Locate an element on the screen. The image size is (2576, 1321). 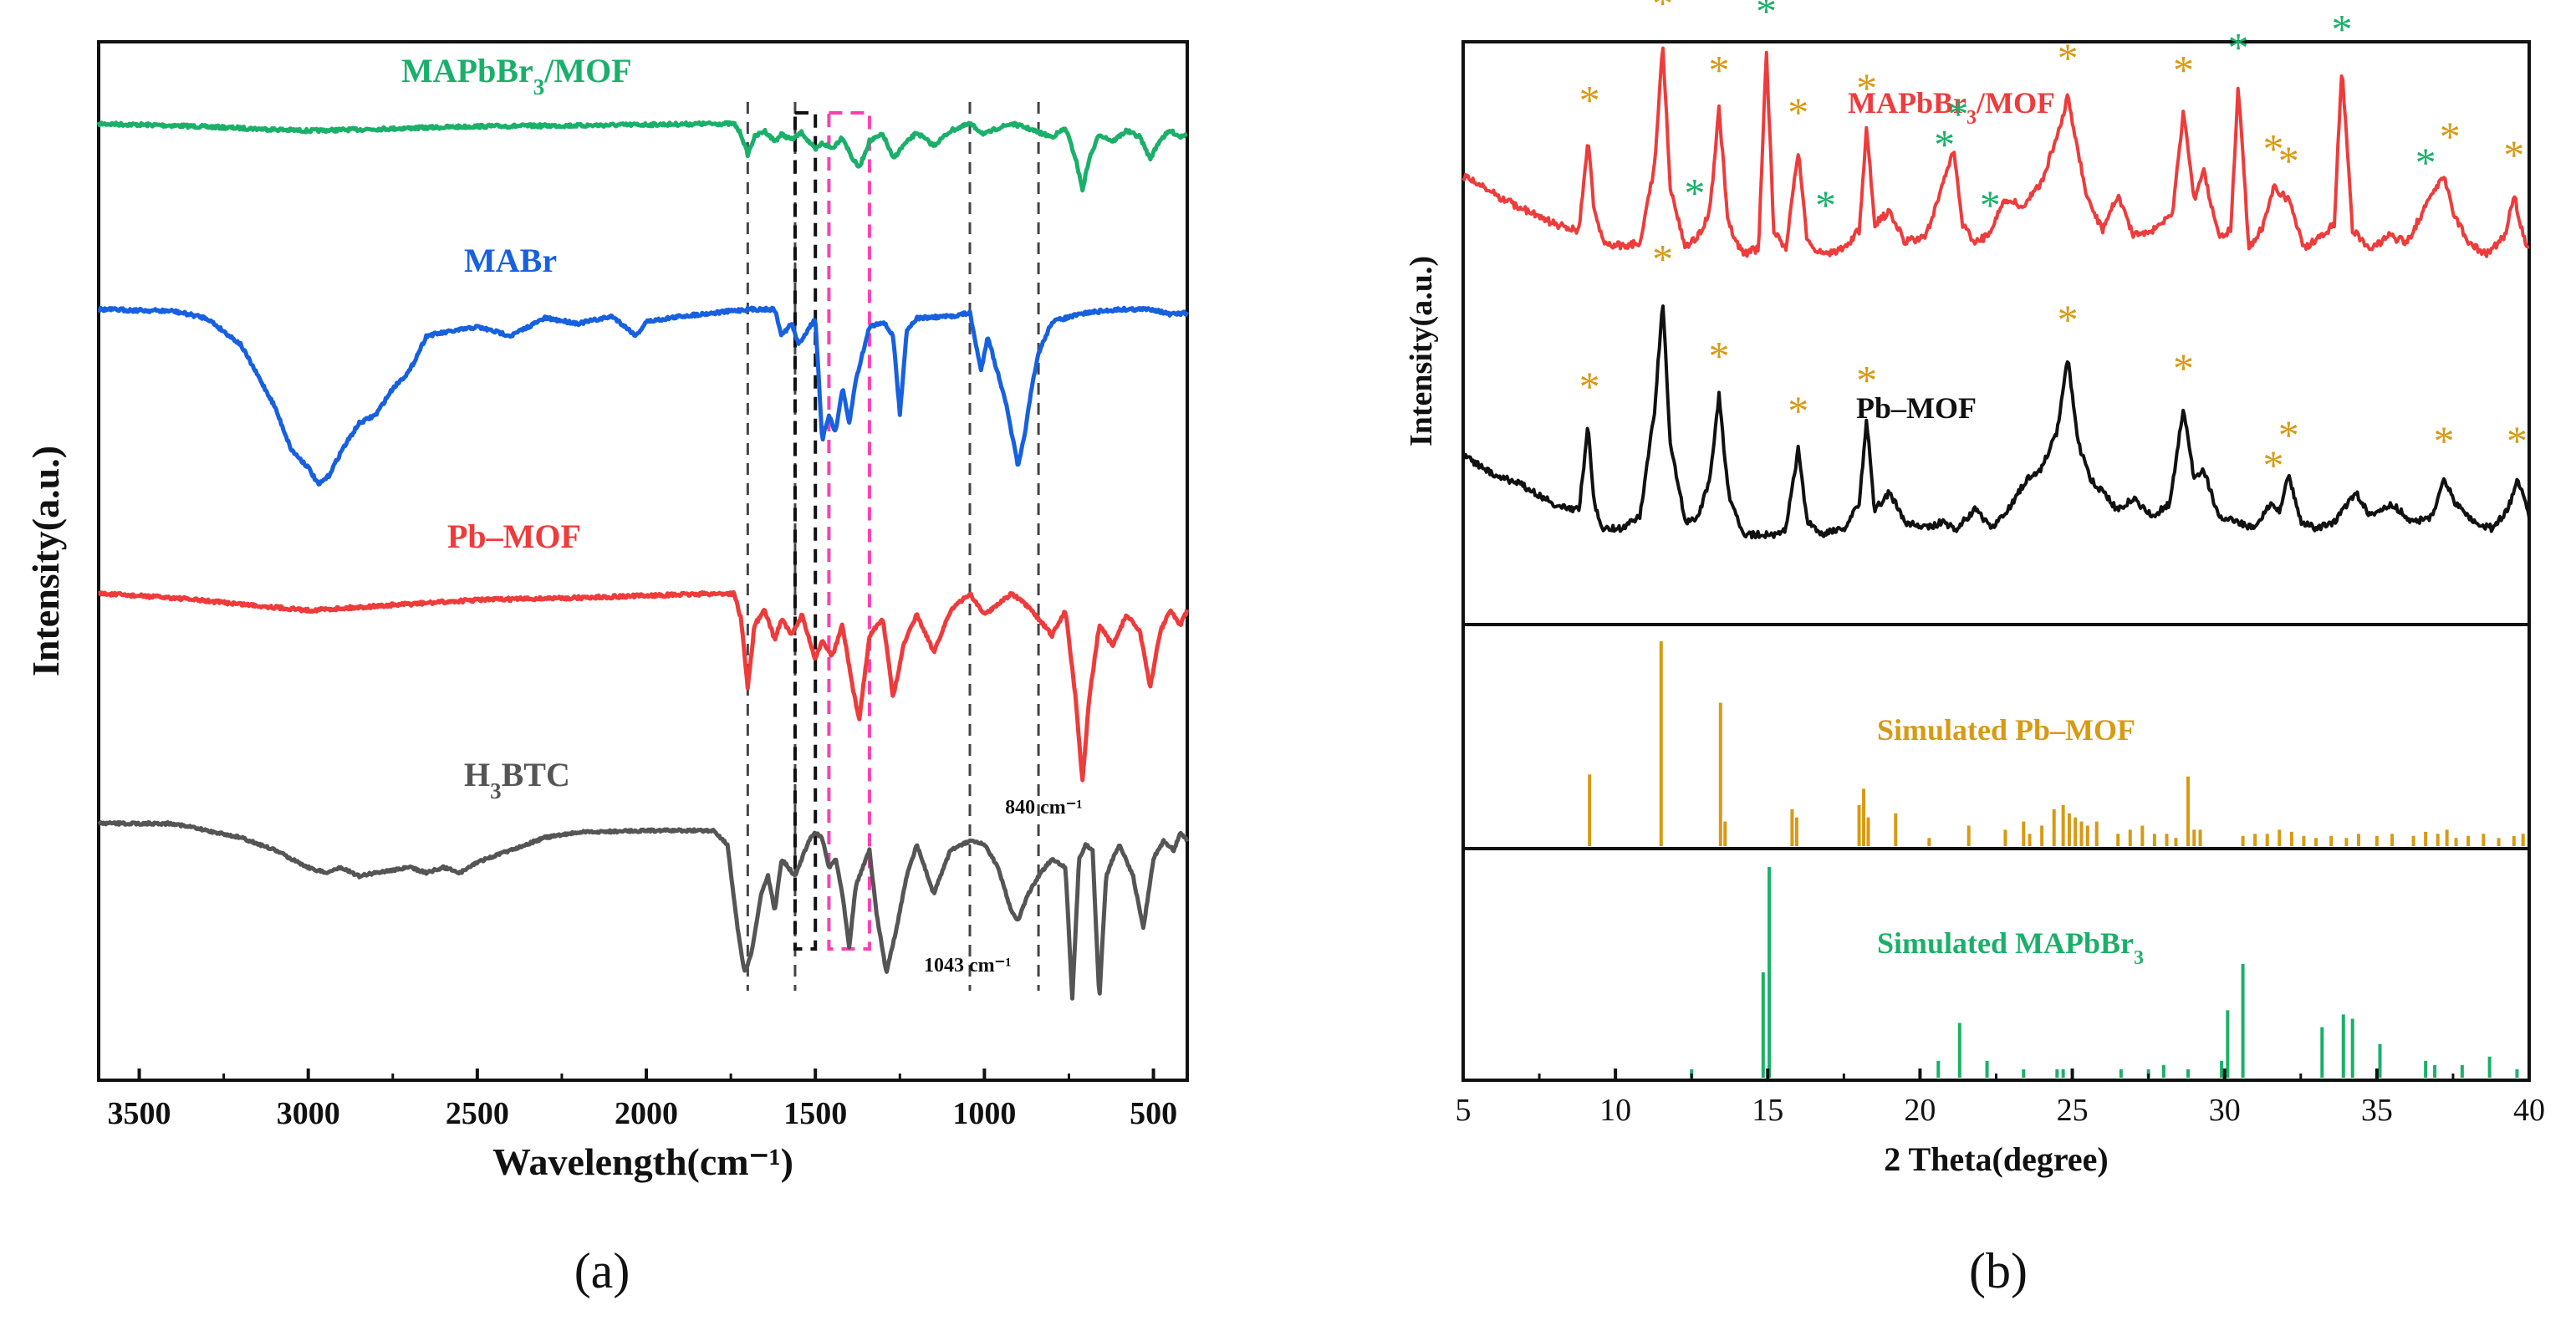
panel-b-series-label: MAPbBr3/MOF is located at coordinates (1952, 107).